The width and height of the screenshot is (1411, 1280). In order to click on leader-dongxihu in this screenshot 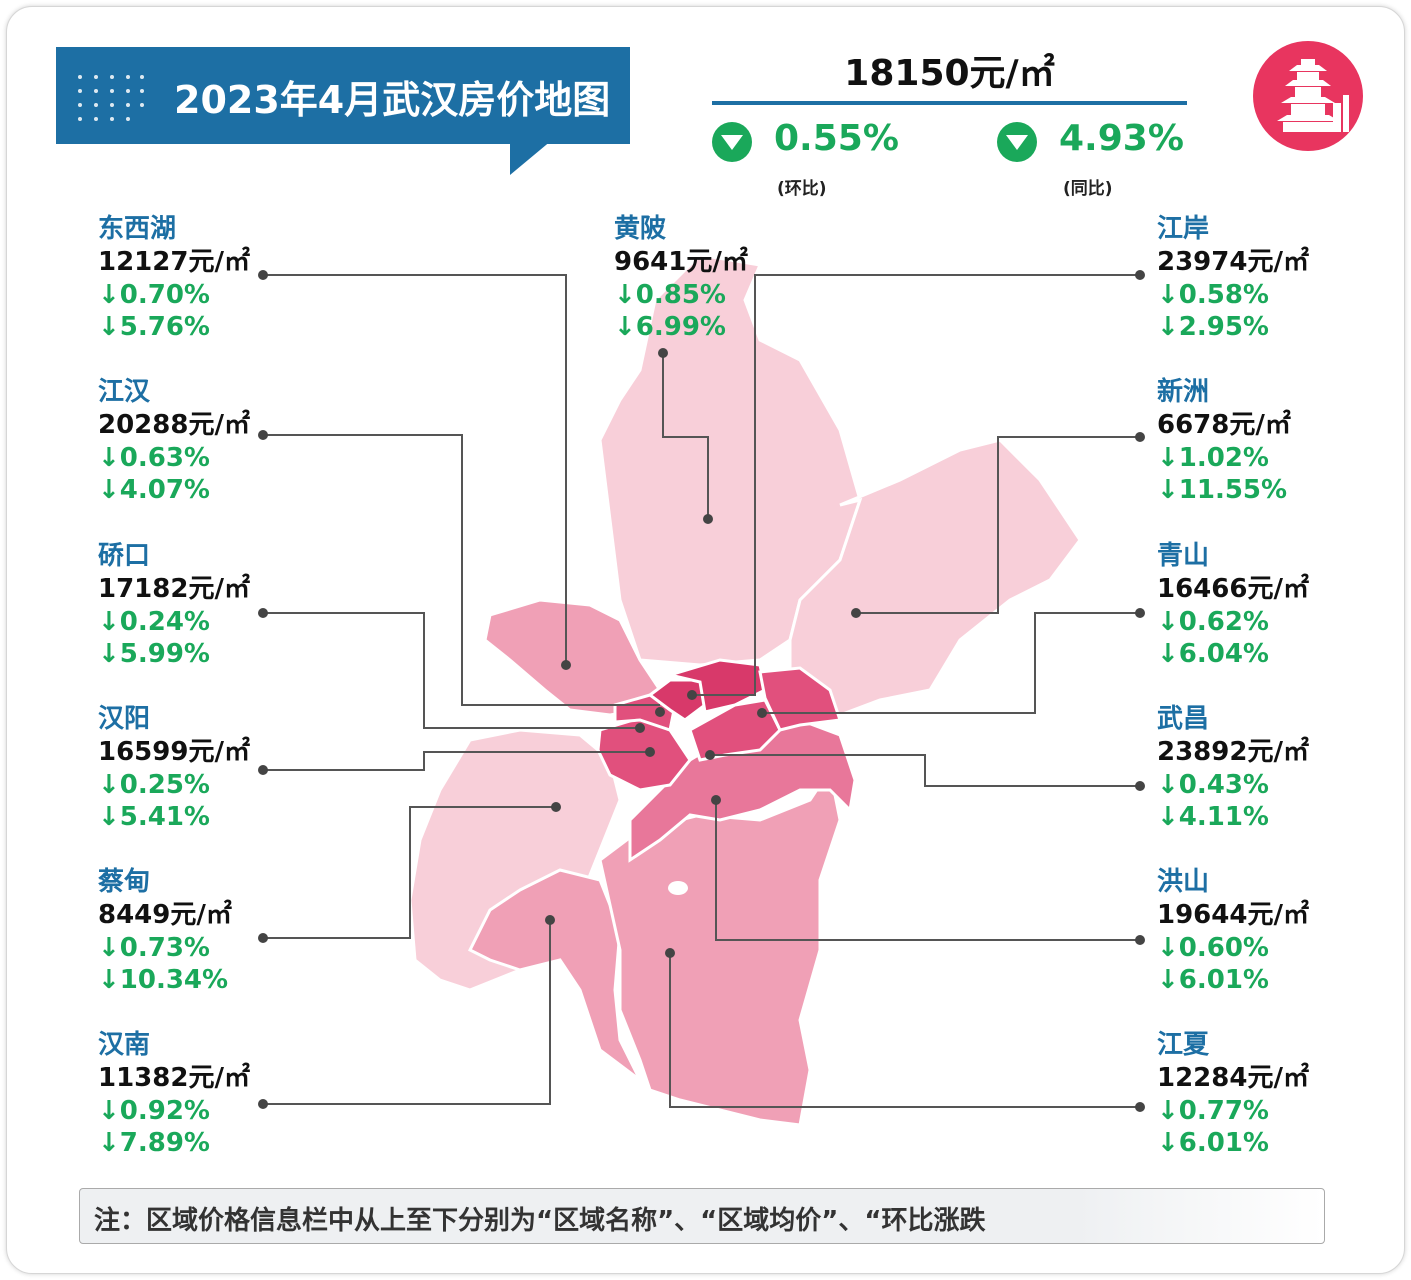, I will do `click(415, 469)`.